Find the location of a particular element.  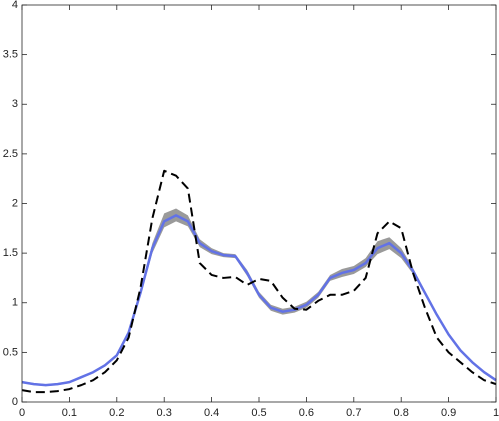

y-tick-label: 3.5 is located at coordinates (10, 55).